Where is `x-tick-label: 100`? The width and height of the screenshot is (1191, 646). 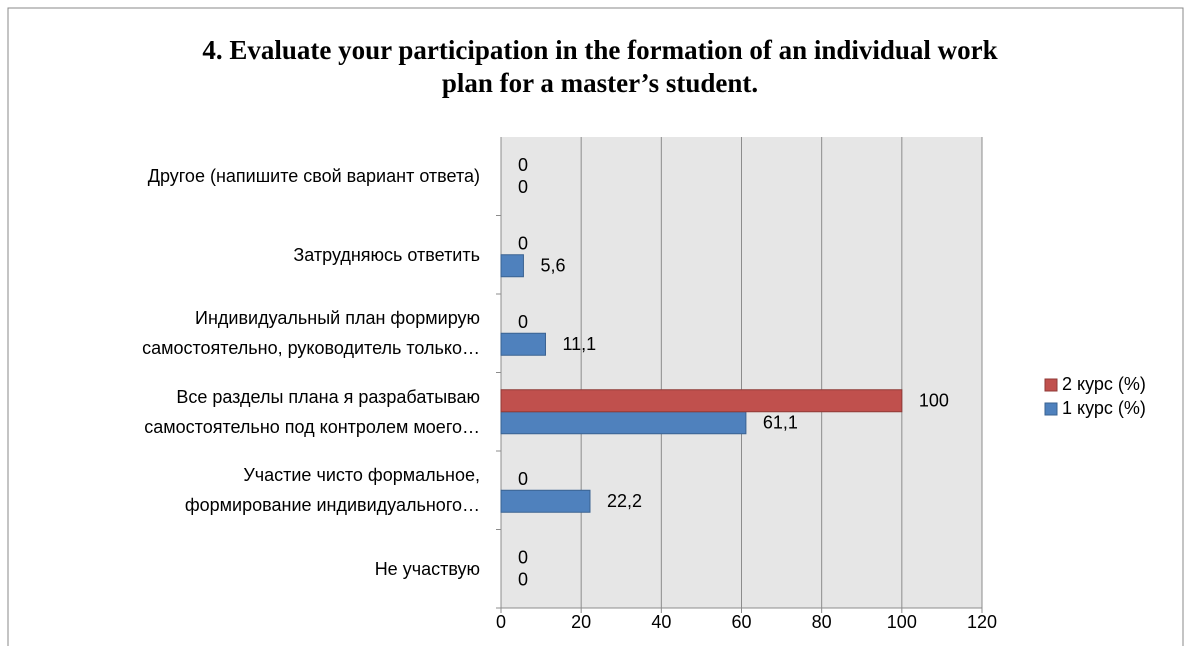
x-tick-label: 100 is located at coordinates (902, 622).